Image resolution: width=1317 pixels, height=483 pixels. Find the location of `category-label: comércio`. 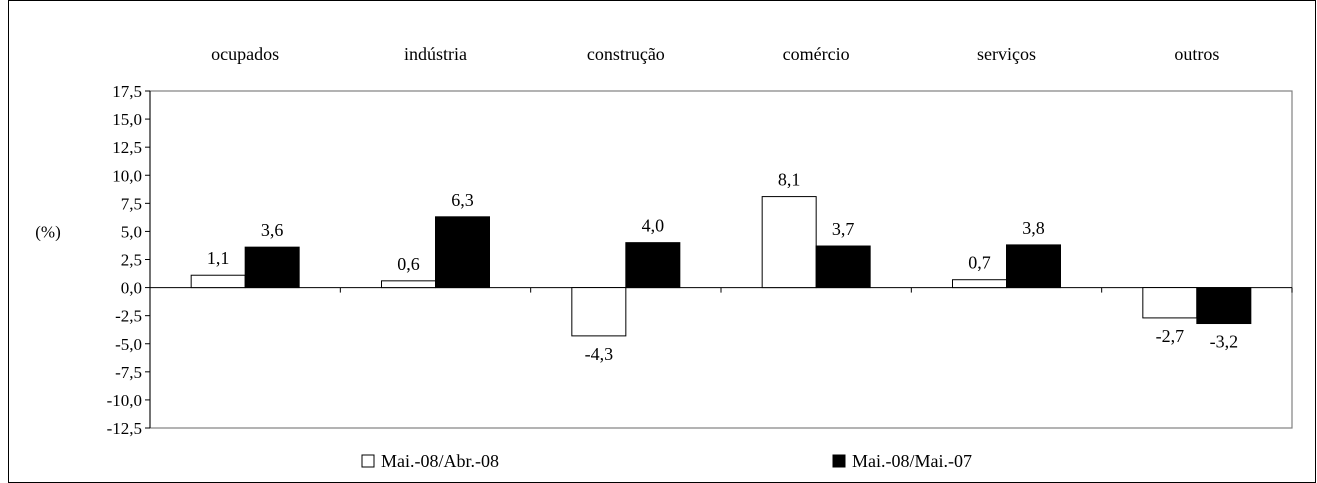

category-label: comércio is located at coordinates (816, 54).